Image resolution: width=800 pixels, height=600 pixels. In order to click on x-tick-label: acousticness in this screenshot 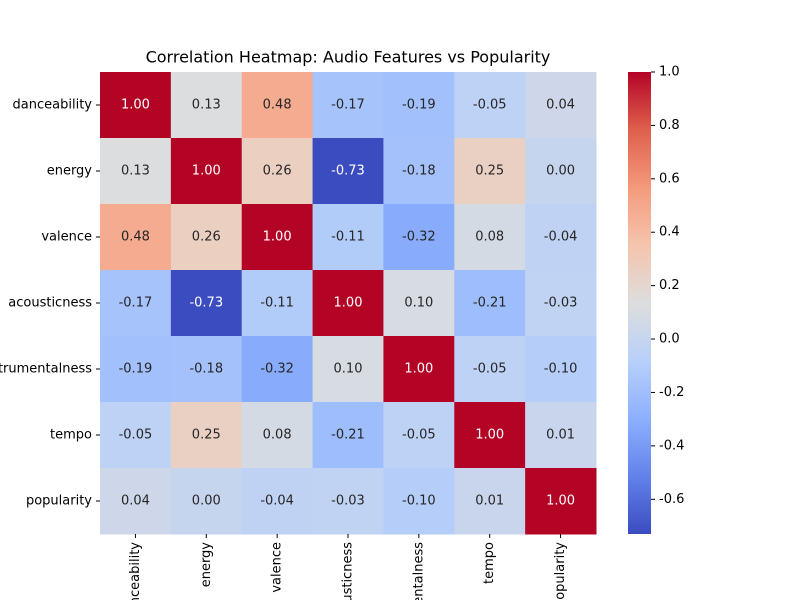, I will do `click(348, 571)`.